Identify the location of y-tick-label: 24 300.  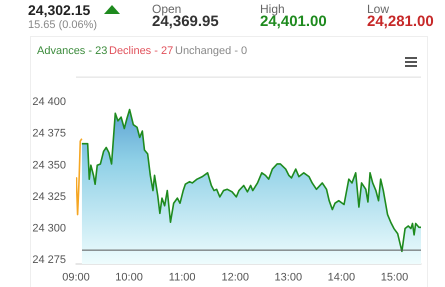
(49, 228).